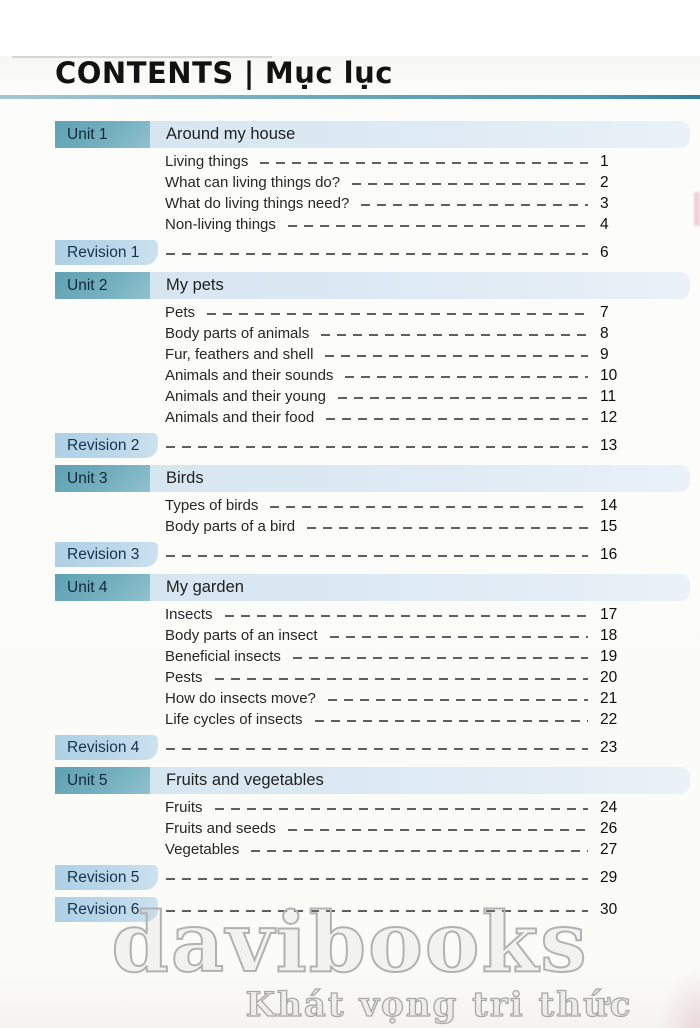  I want to click on toc-entry: Body parts of a bird 15, so click(342, 526).